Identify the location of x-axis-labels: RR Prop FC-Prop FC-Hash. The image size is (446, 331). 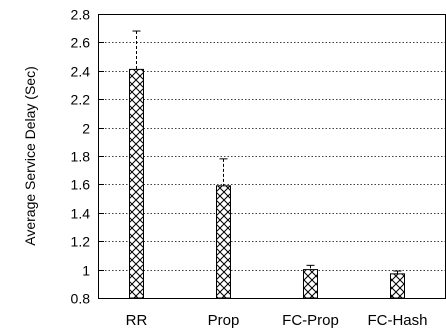
(277, 320).